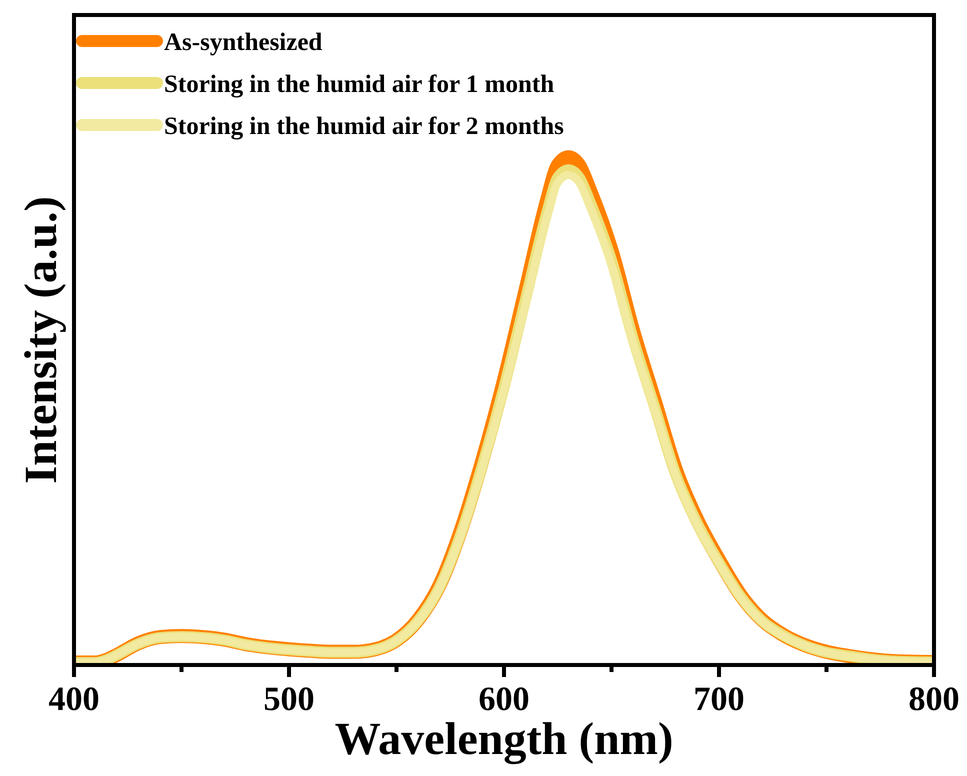  I want to click on x-tick-label: 400, so click(74, 699).